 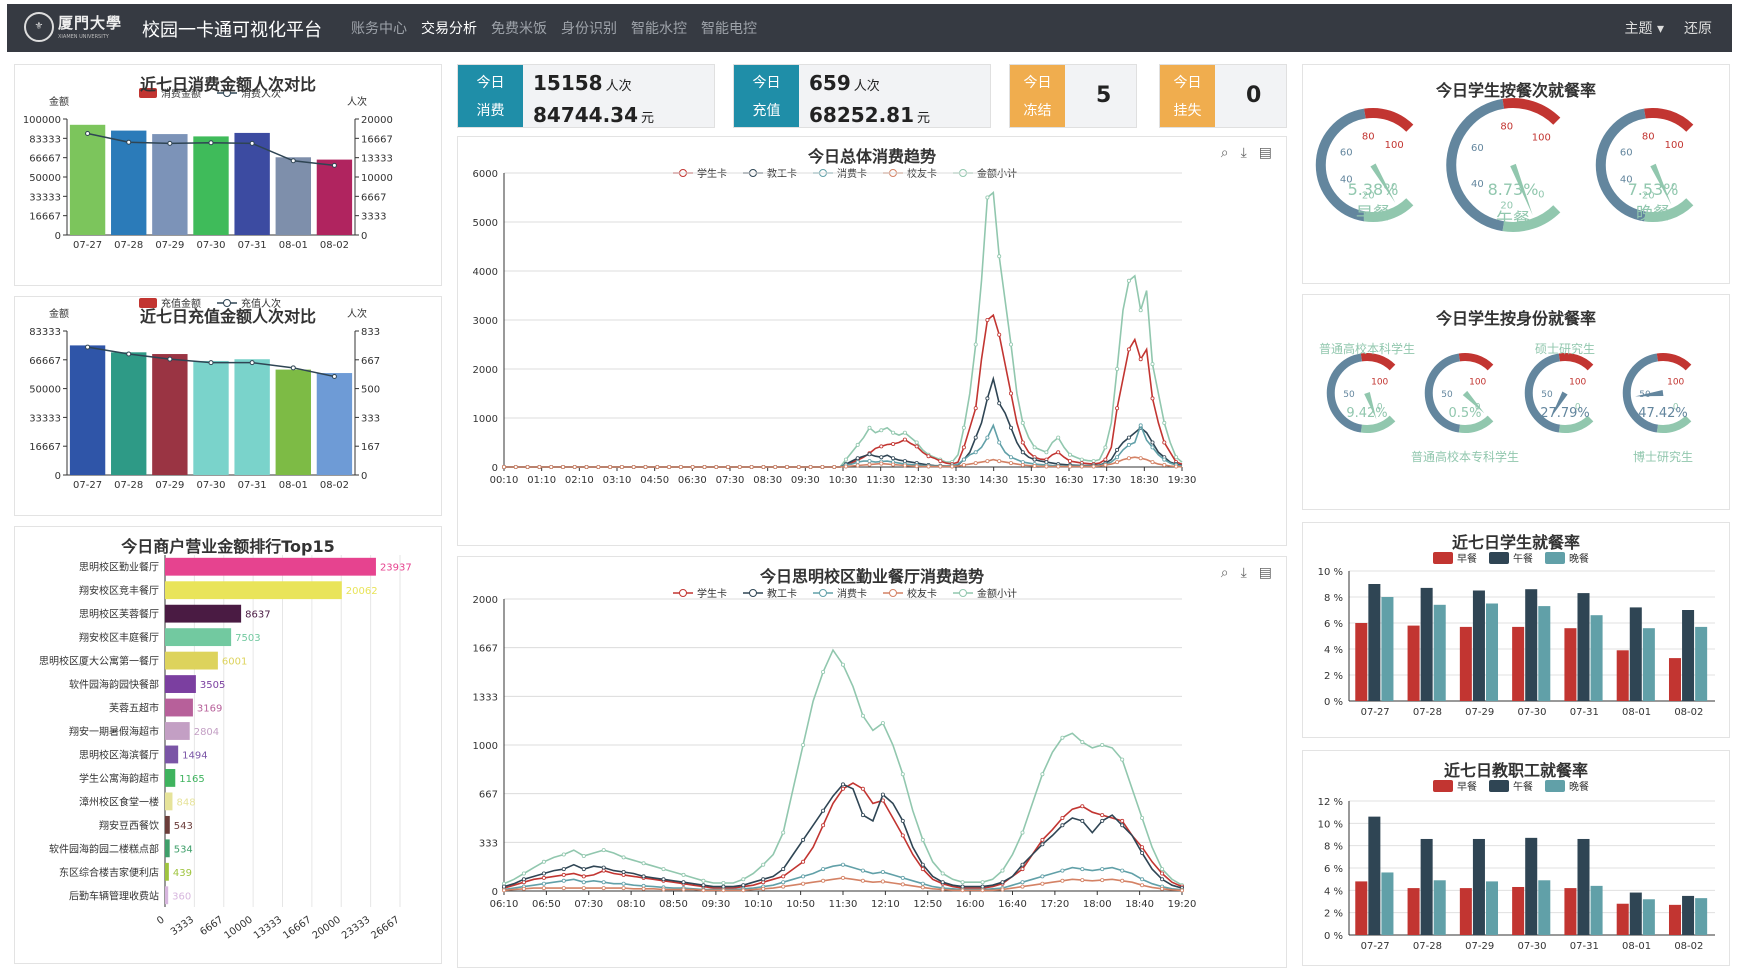 What do you see at coordinates (485, 321) in the screenshot?
I see `y-tick-label: 3000` at bounding box center [485, 321].